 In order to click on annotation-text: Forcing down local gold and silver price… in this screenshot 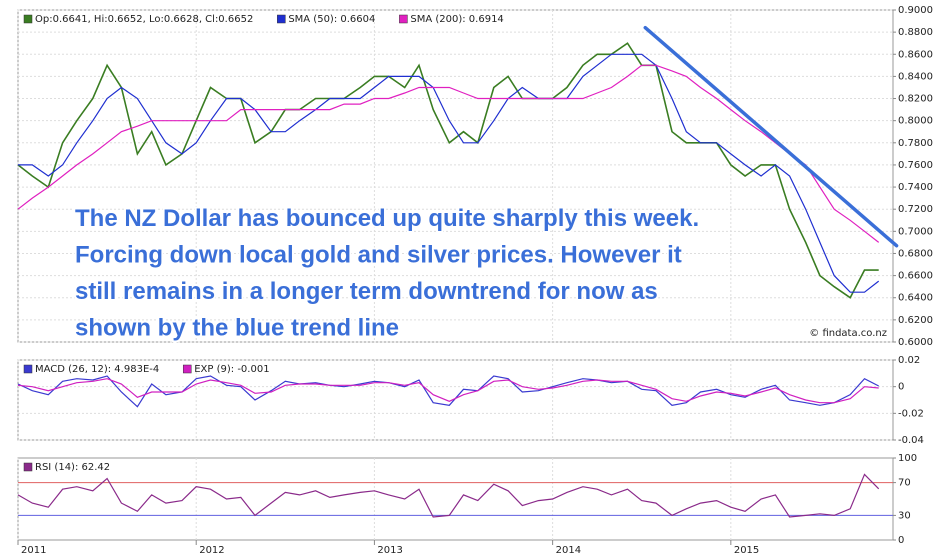, I will do `click(378, 255)`.